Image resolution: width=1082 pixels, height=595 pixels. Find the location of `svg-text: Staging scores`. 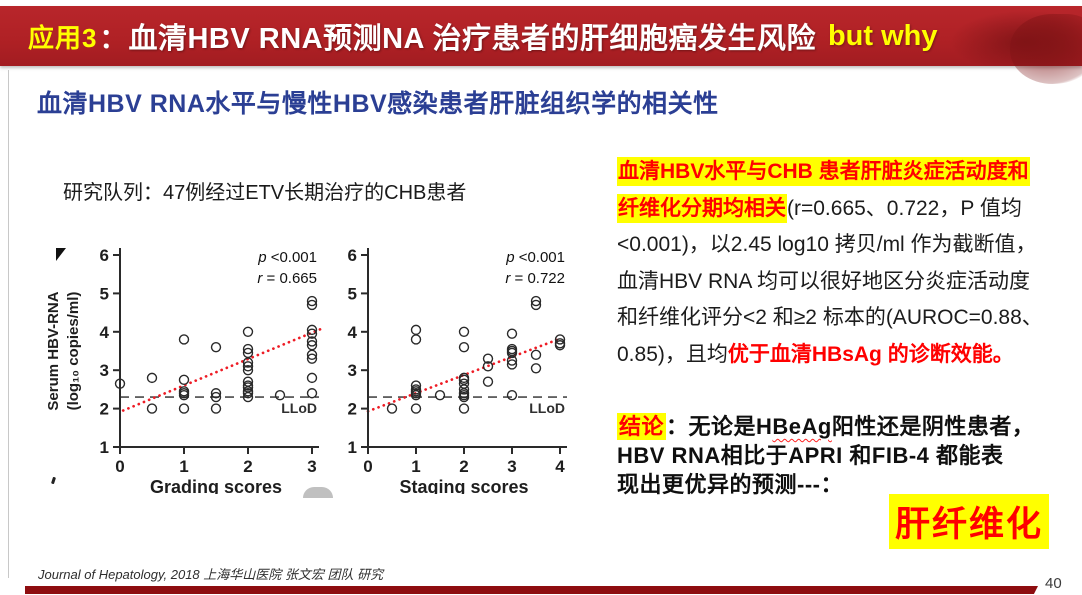

svg-text: Staging scores is located at coordinates (463, 485).